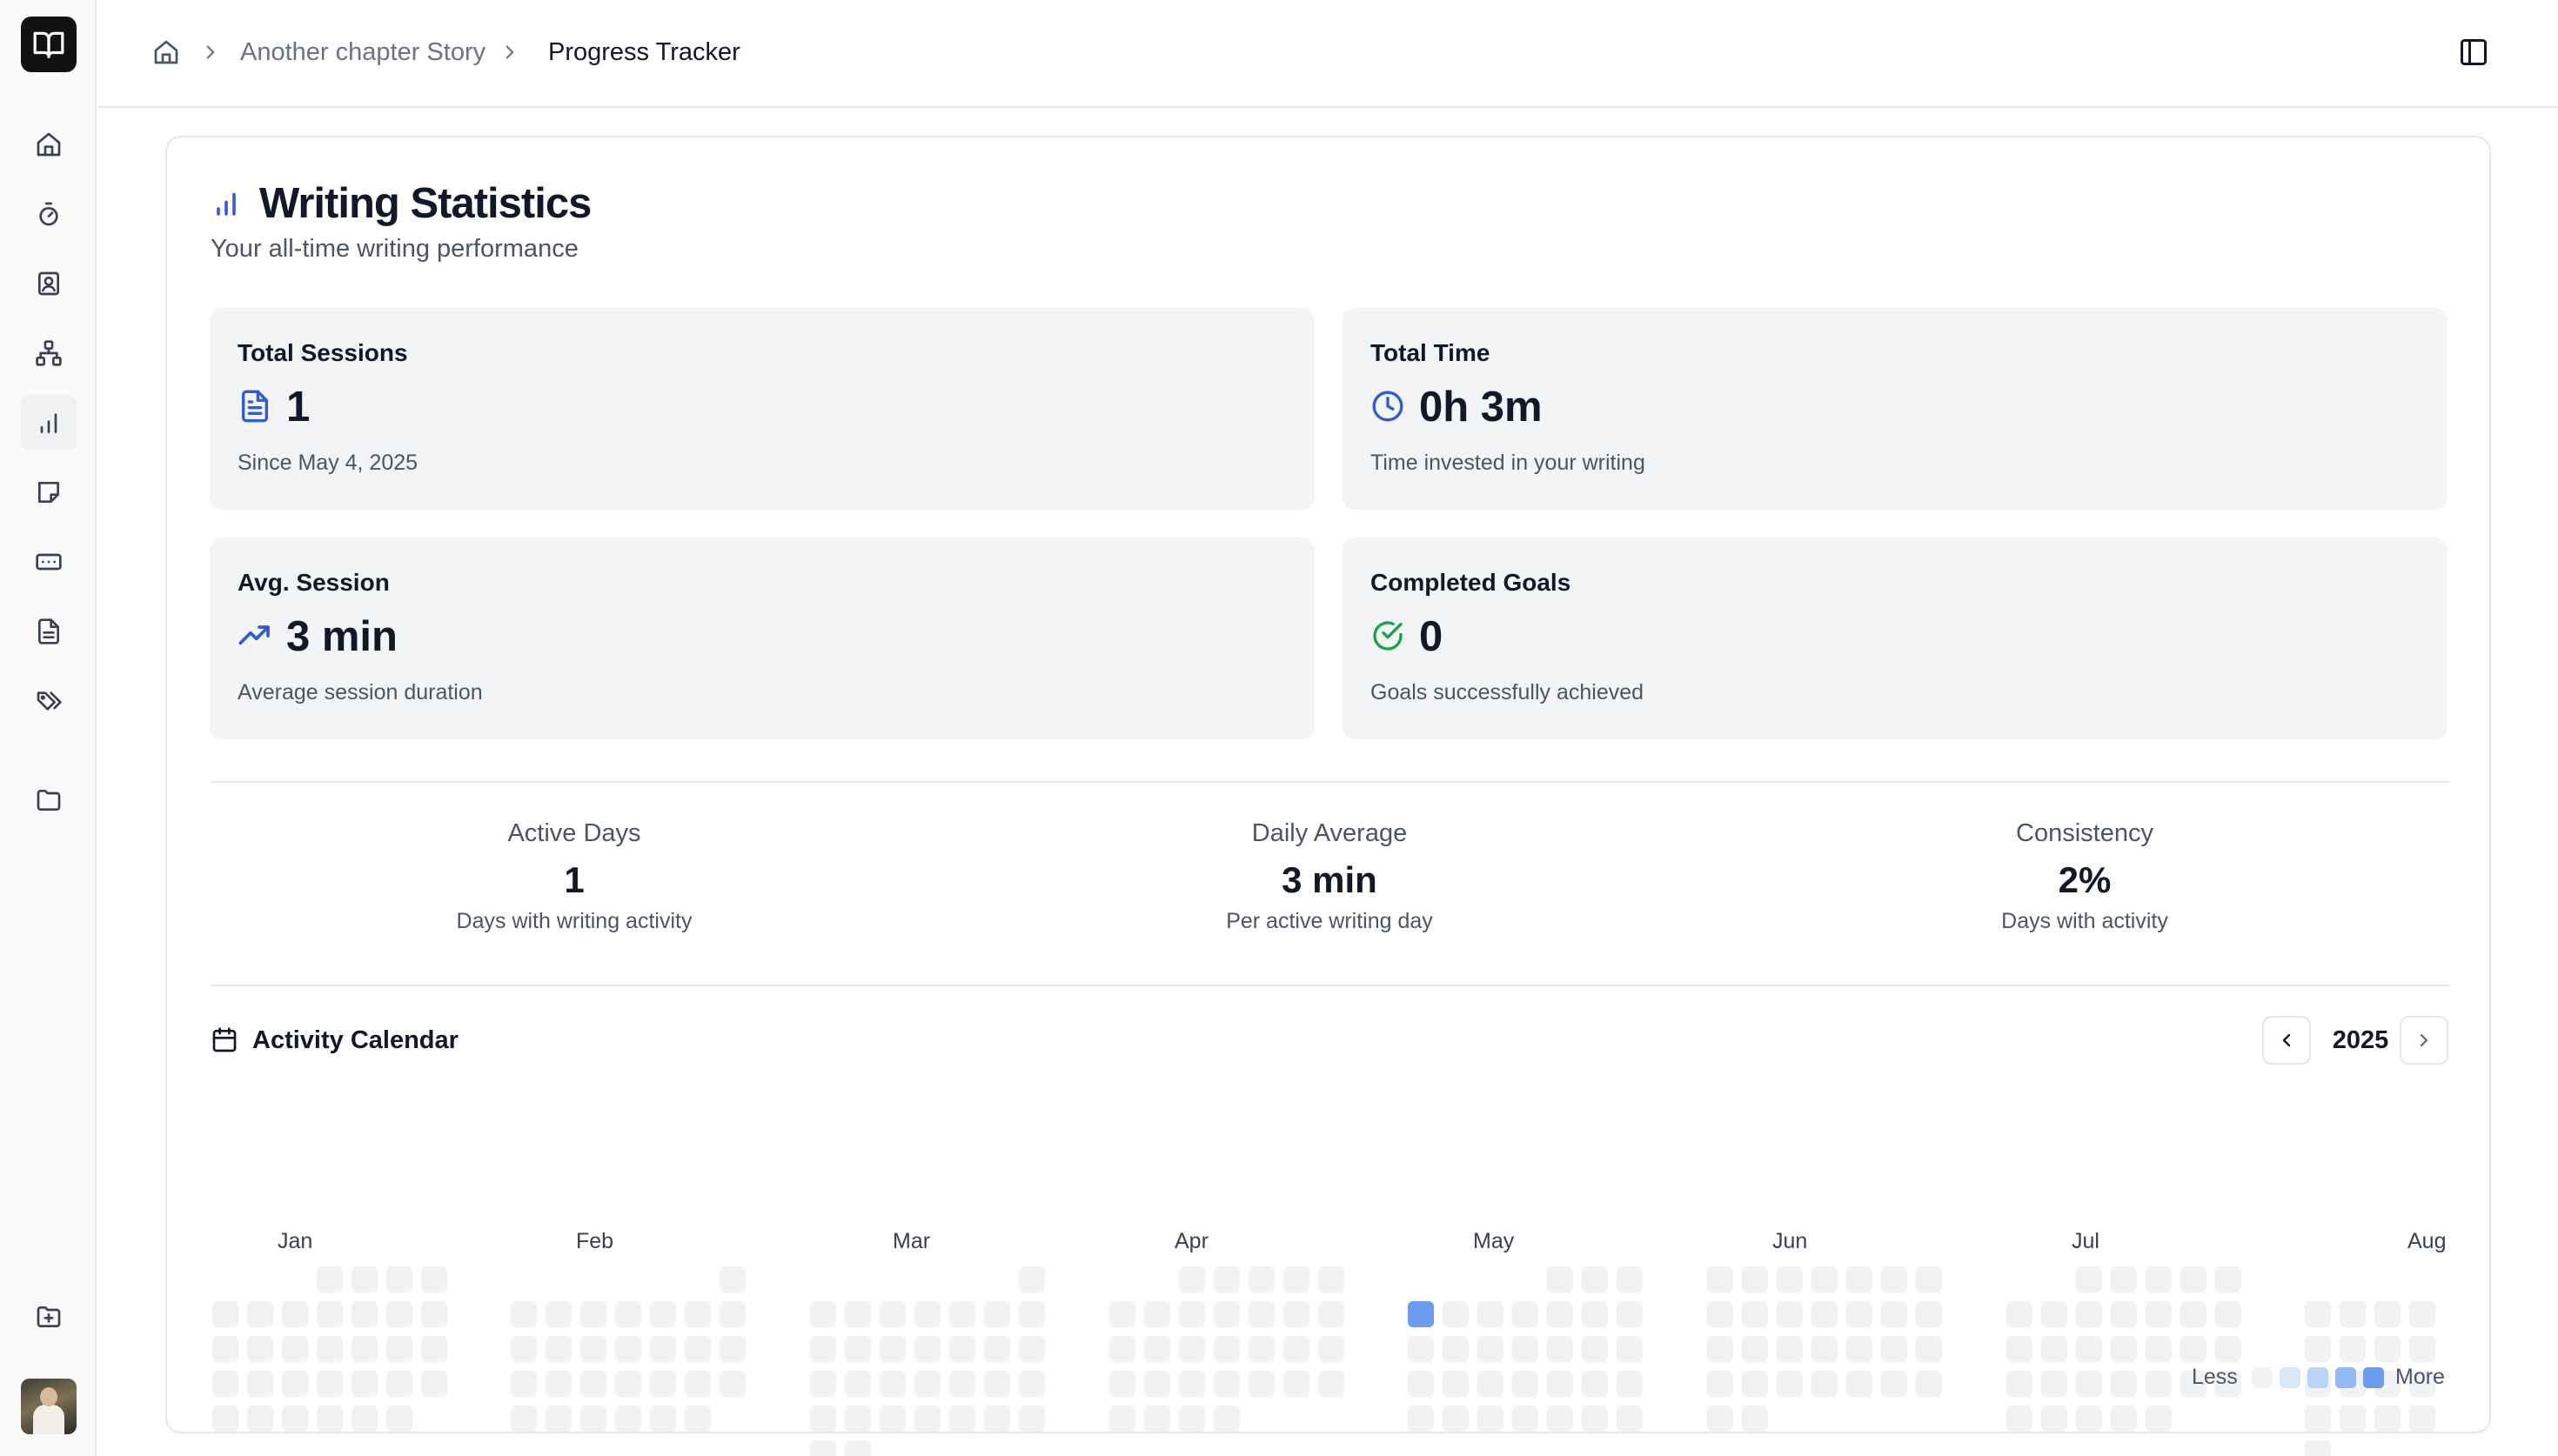 The height and width of the screenshot is (1456, 2558). Describe the element at coordinates (49, 1406) in the screenshot. I see `user-avatar` at that location.